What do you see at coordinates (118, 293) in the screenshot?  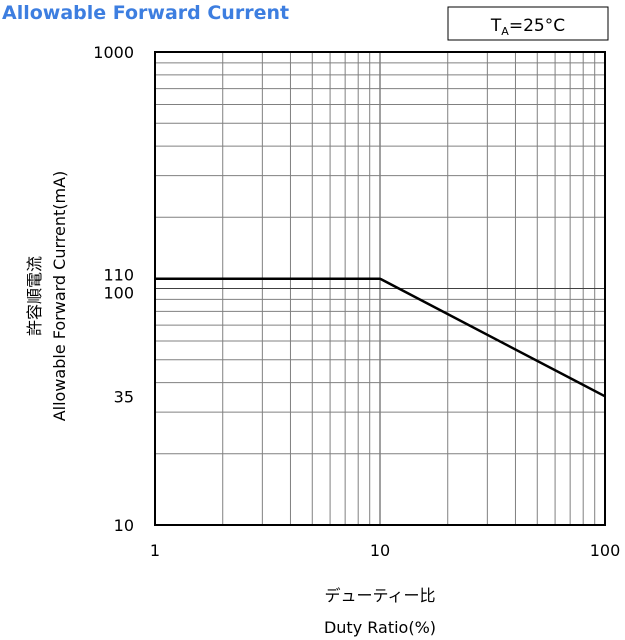 I see `y-tick-label: 100` at bounding box center [118, 293].